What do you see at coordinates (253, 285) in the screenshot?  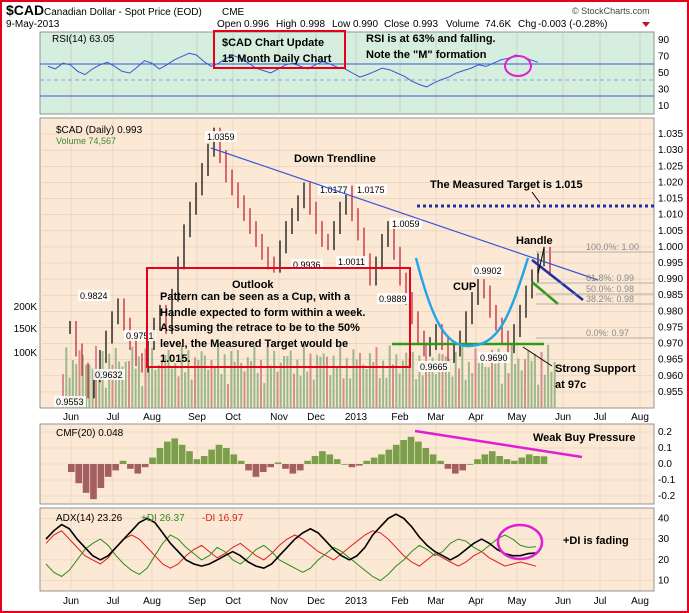 I see `outlook-title: Outlook` at bounding box center [253, 285].